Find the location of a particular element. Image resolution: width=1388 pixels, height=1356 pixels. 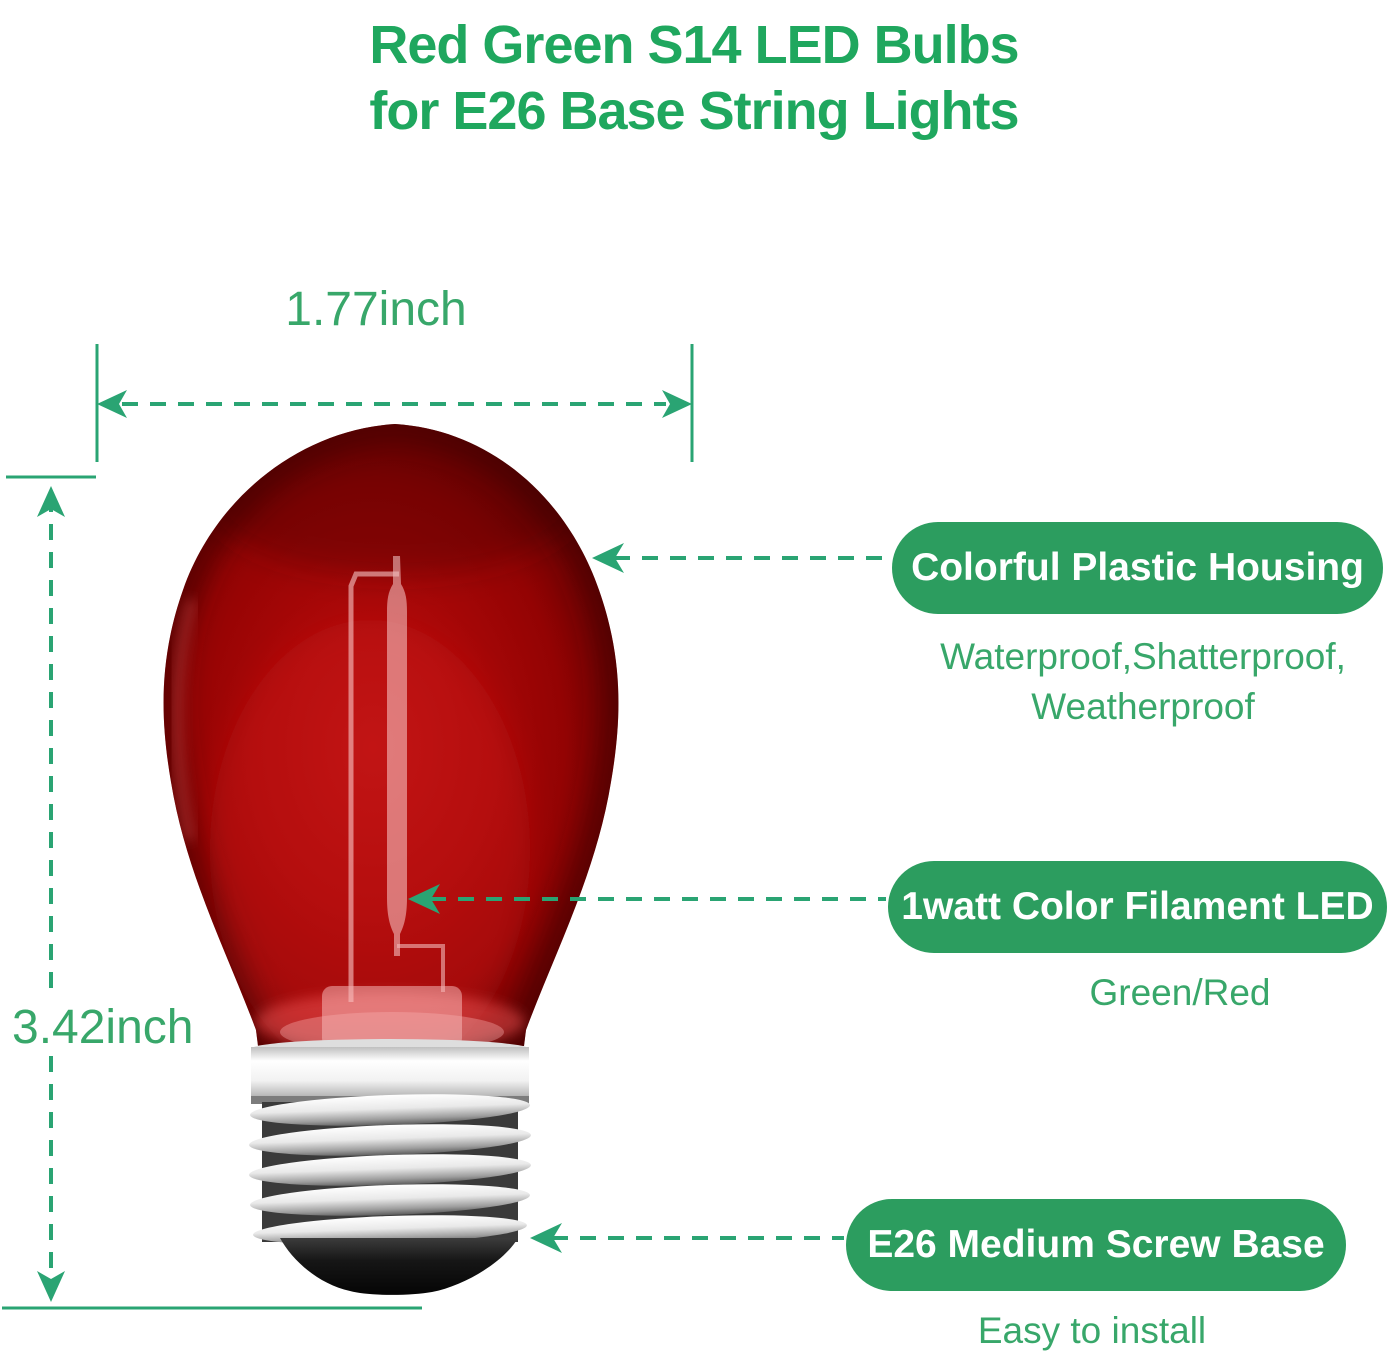

housing-arrow-icon is located at coordinates (608, 558).